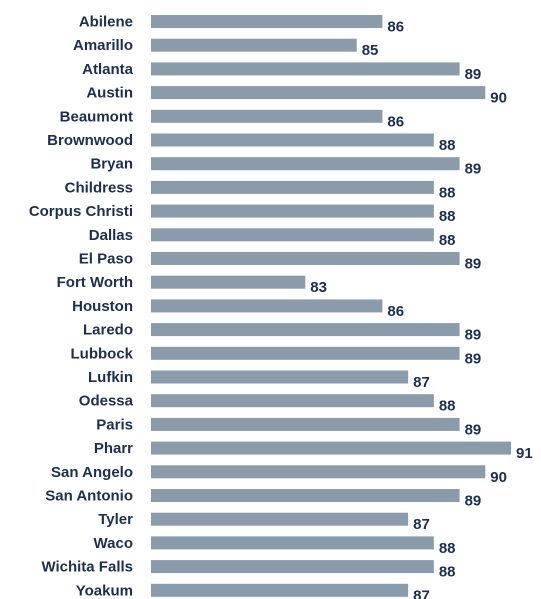 The height and width of the screenshot is (599, 541). Describe the element at coordinates (370, 50) in the screenshot. I see `value-label-1: 85` at that location.